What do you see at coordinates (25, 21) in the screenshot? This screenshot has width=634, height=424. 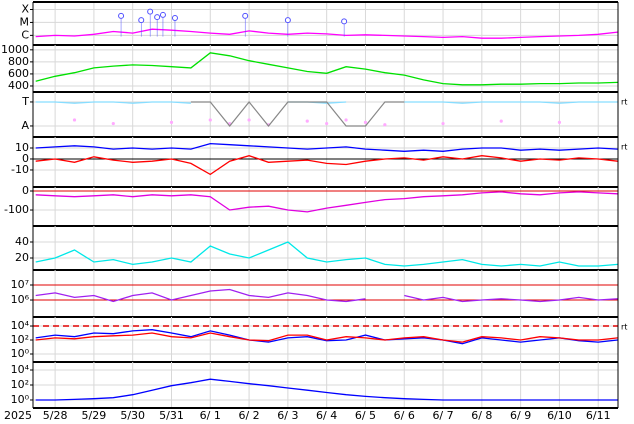 I see `y-tick-label: M` at bounding box center [25, 21].